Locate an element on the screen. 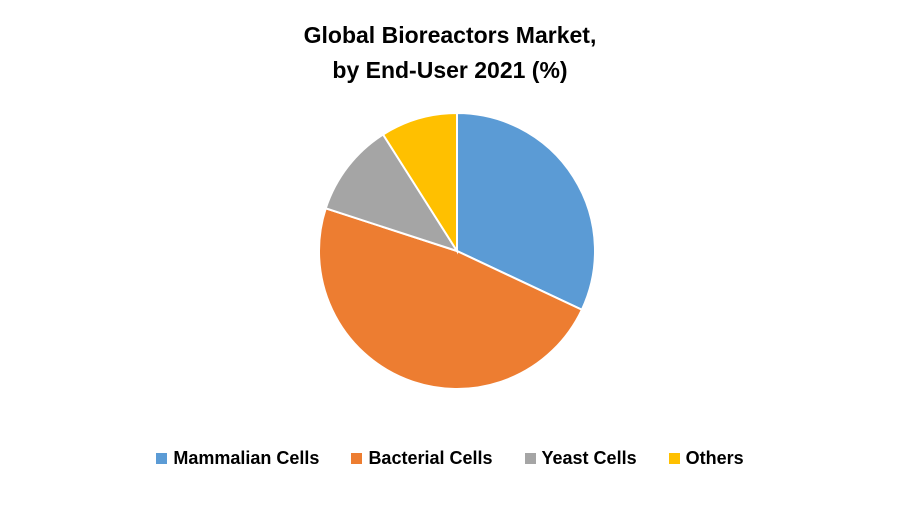 This screenshot has width=900, height=525. pie-slice-bacterial-cells is located at coordinates (451, 298).